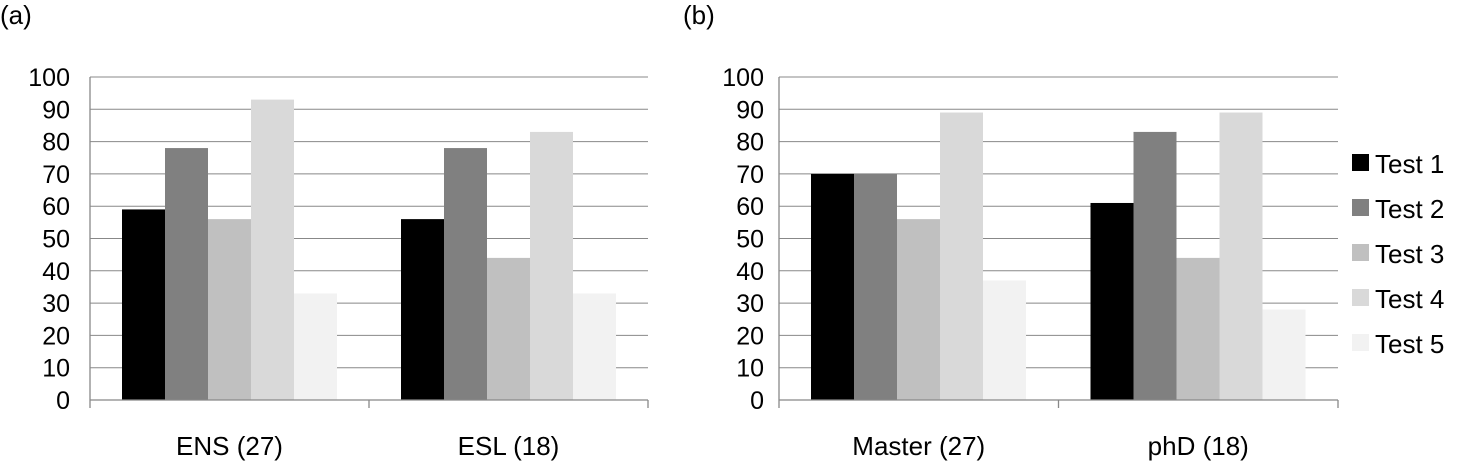 This screenshot has height=462, width=1463. I want to click on legend-label: Test 2, so click(1409, 209).